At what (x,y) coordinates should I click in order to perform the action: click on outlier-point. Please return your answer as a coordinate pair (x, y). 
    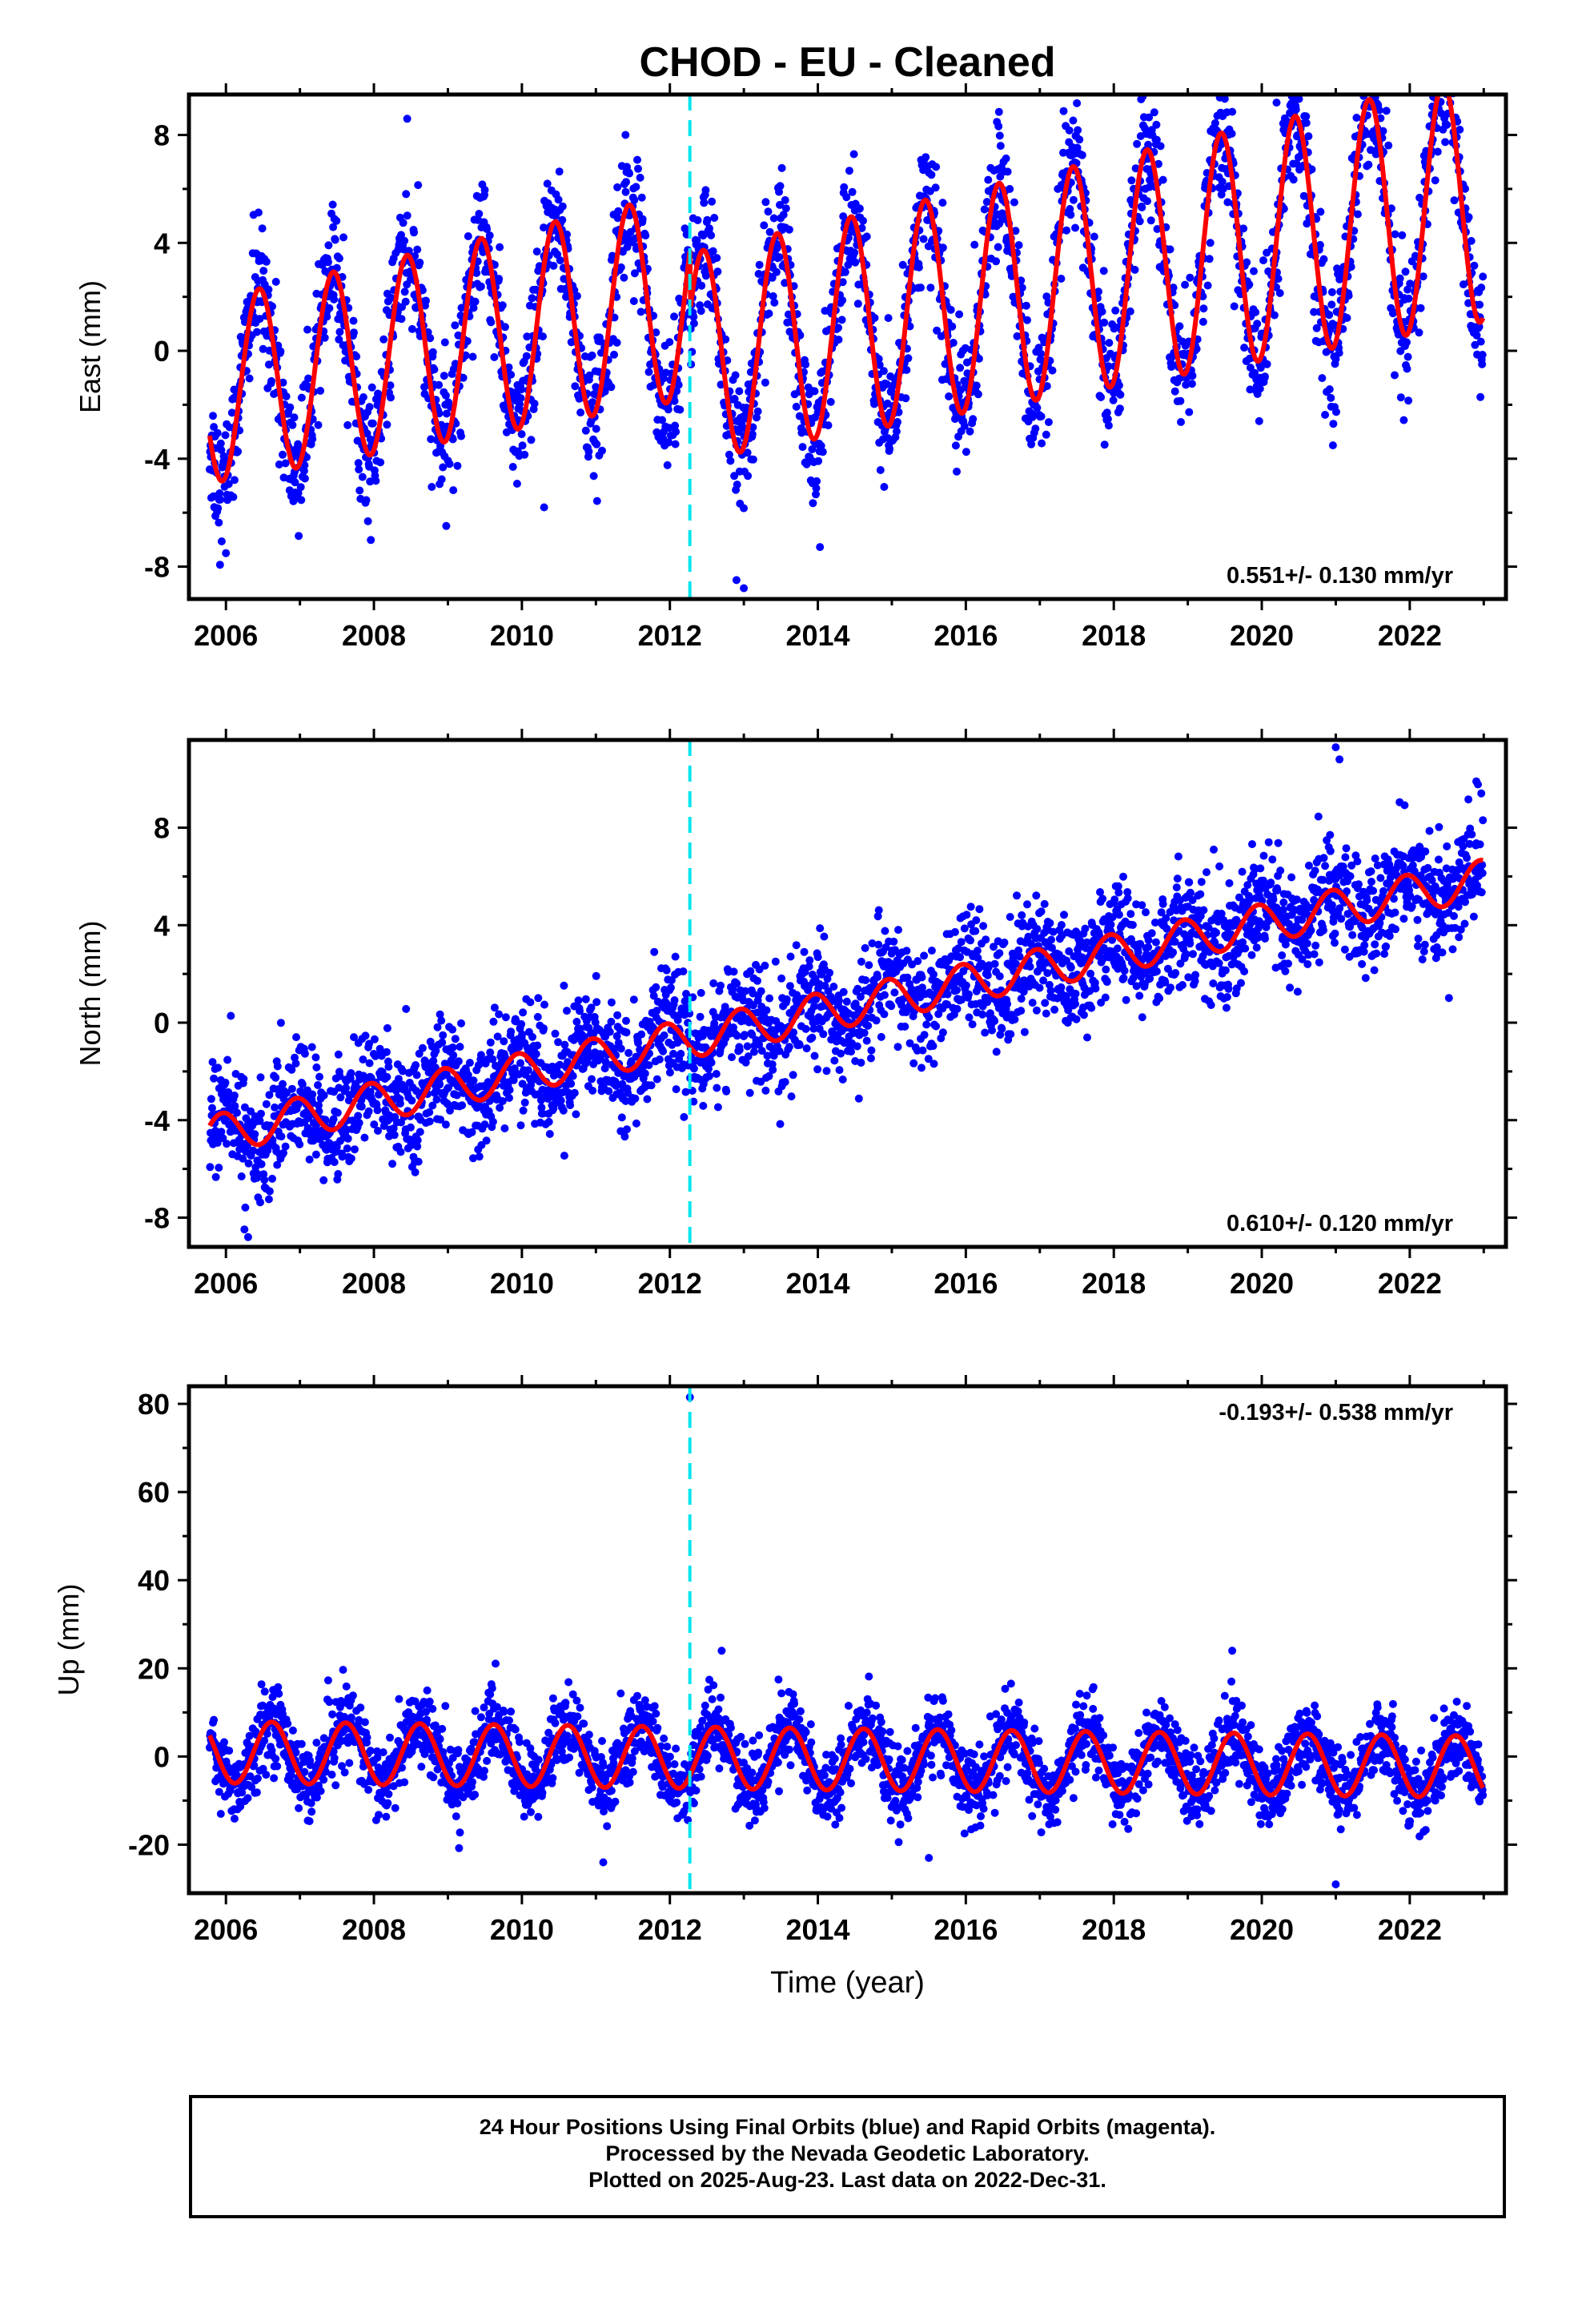
    Looking at the image, I should click on (227, 553).